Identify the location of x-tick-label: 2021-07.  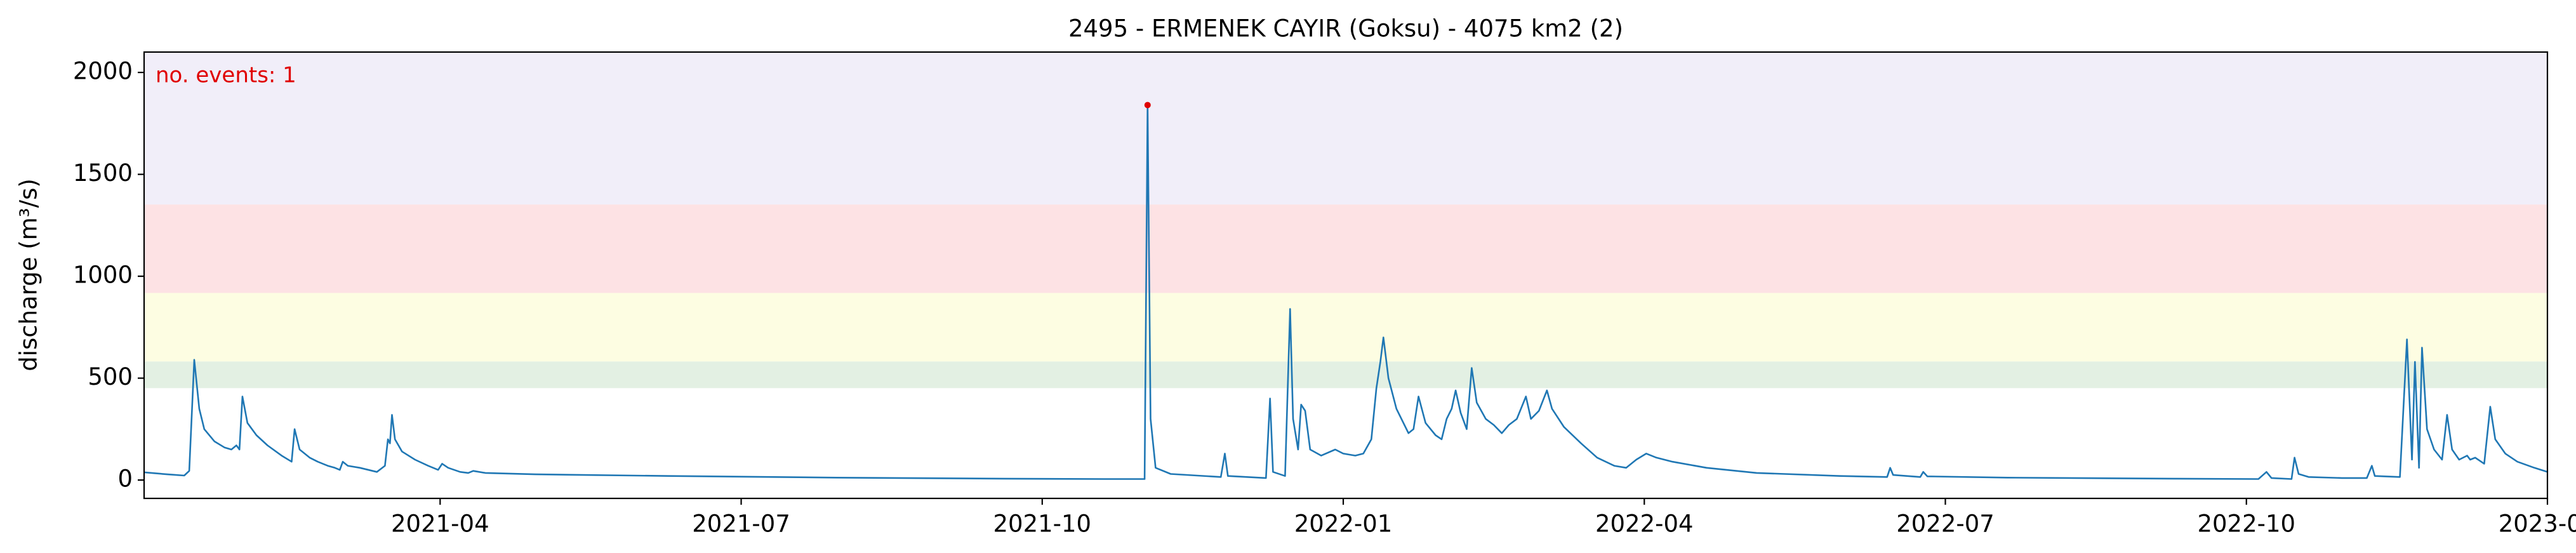
(741, 524).